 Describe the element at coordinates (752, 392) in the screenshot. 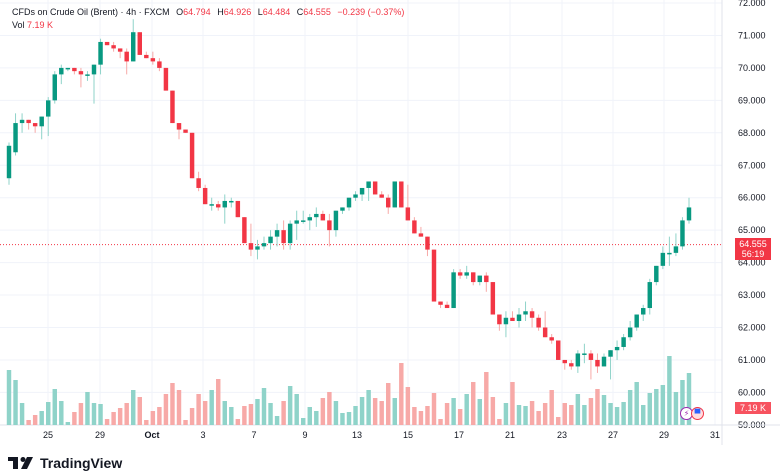

I see `price-axis-label: 60.000` at that location.